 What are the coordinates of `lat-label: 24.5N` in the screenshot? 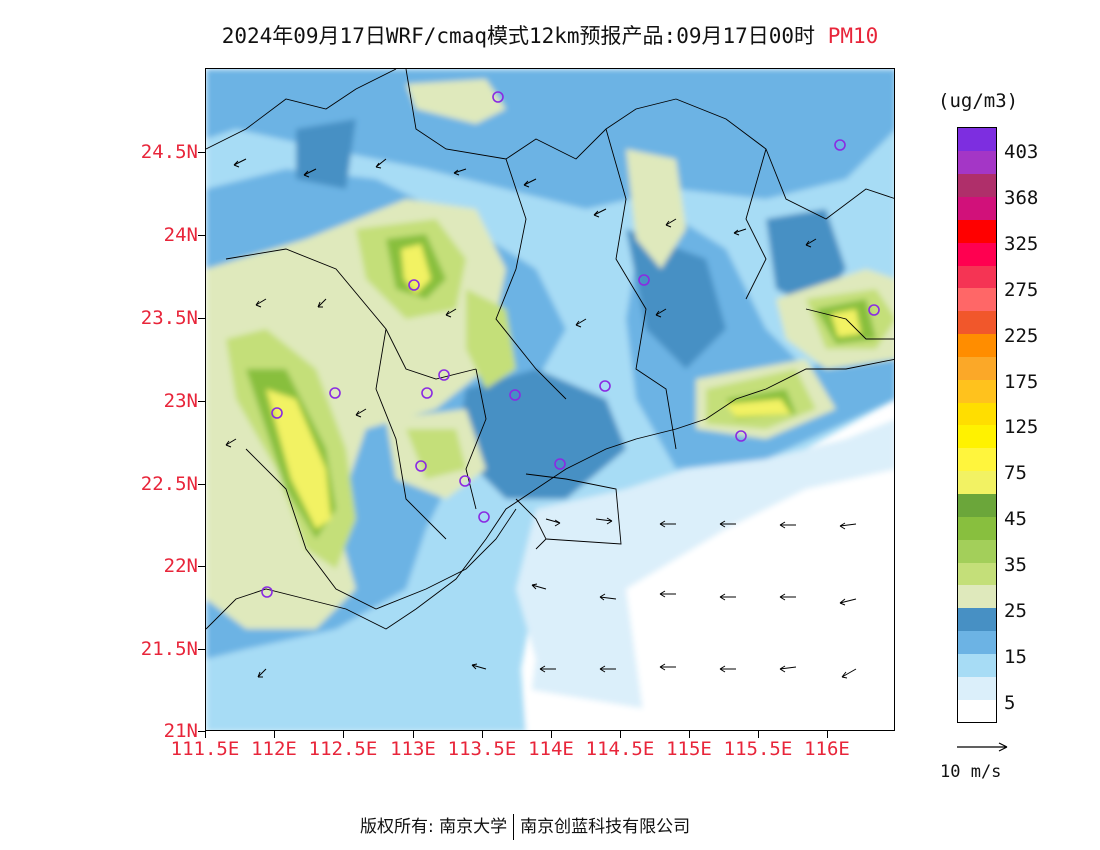 It's located at (169, 152).